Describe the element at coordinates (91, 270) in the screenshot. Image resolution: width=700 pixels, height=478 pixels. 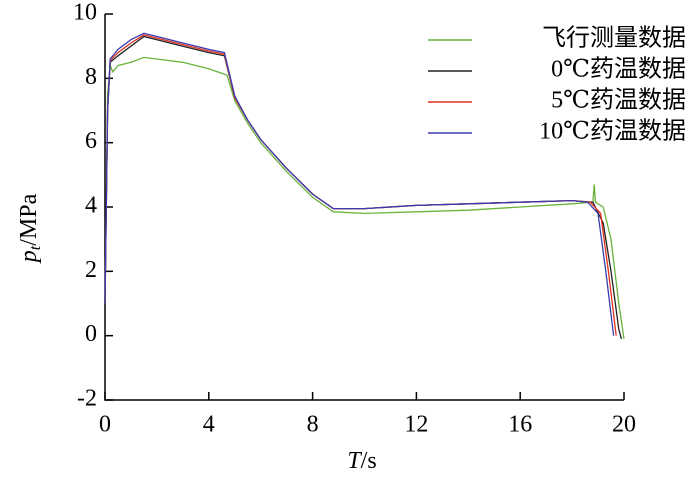
I see `y-tick-label: 2` at that location.